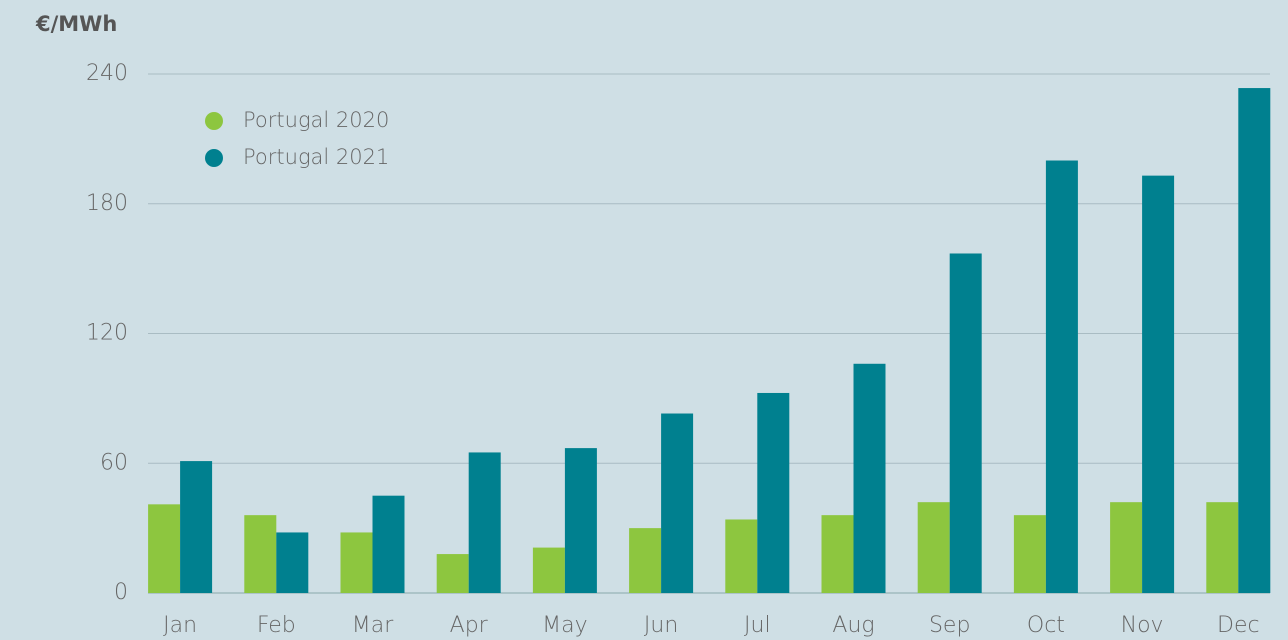 Image resolution: width=1288 pixels, height=640 pixels. I want to click on legend-label: Portugal 2020, so click(316, 120).